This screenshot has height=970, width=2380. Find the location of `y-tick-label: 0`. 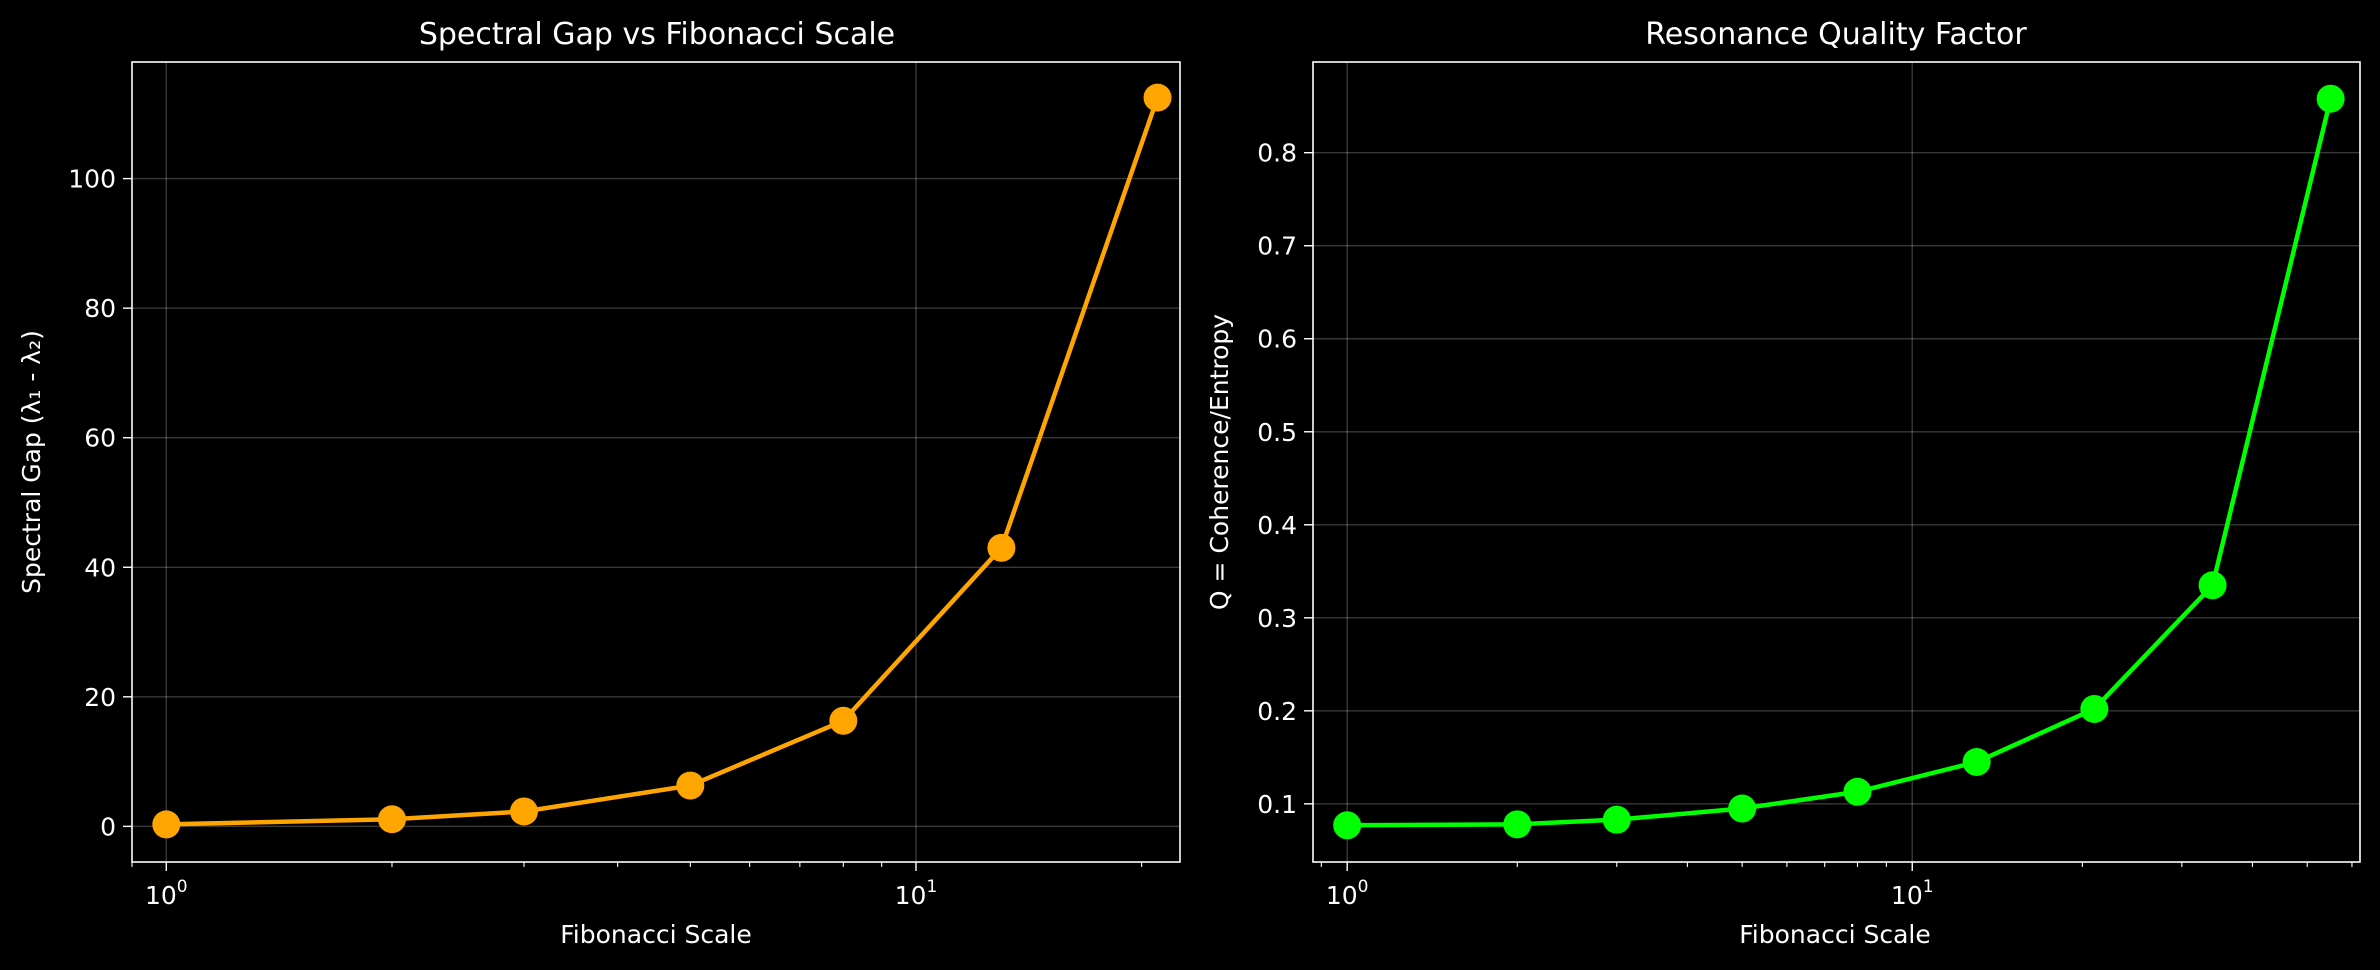

y-tick-label: 0 is located at coordinates (108, 826).